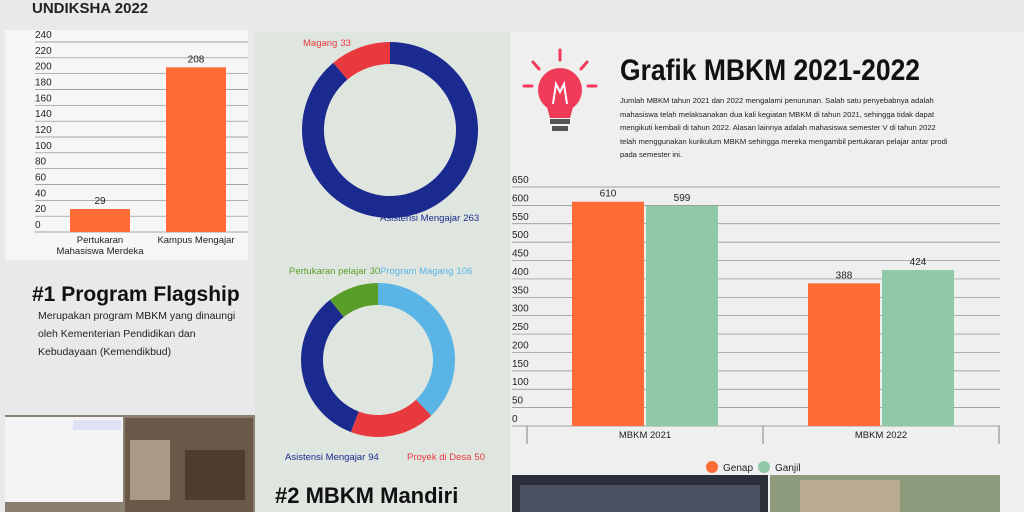 The width and height of the screenshot is (1024, 512). Describe the element at coordinates (43, 98) in the screenshot. I see `y-tick-label: 160` at that location.